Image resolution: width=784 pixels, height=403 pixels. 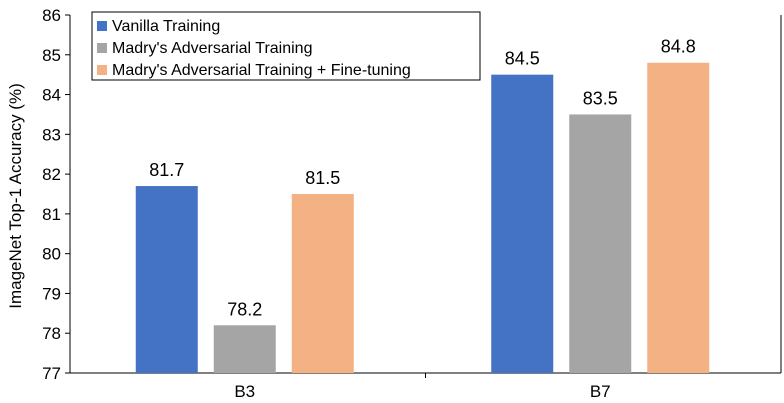 I want to click on y-tick-label: 78, so click(x=51, y=333).